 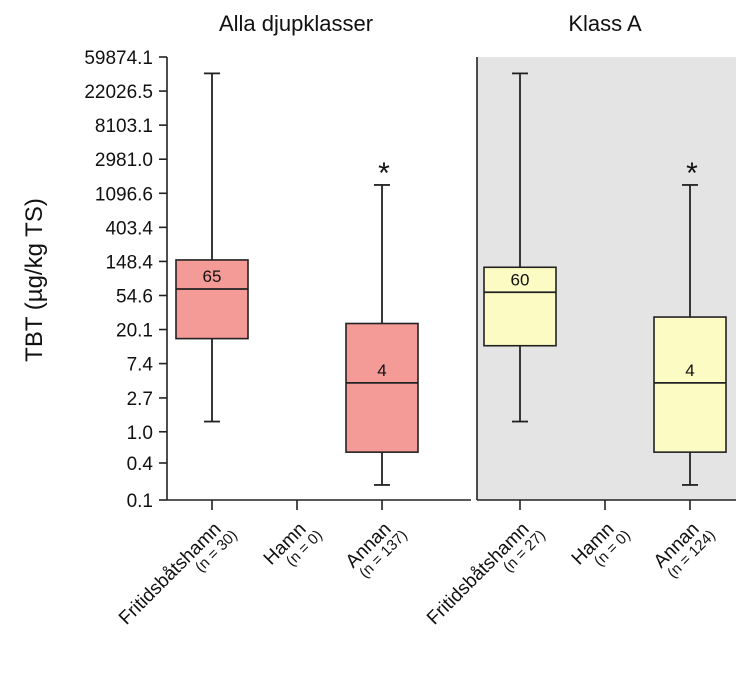 What do you see at coordinates (118, 58) in the screenshot?
I see `y-tick-label: 59874.1` at bounding box center [118, 58].